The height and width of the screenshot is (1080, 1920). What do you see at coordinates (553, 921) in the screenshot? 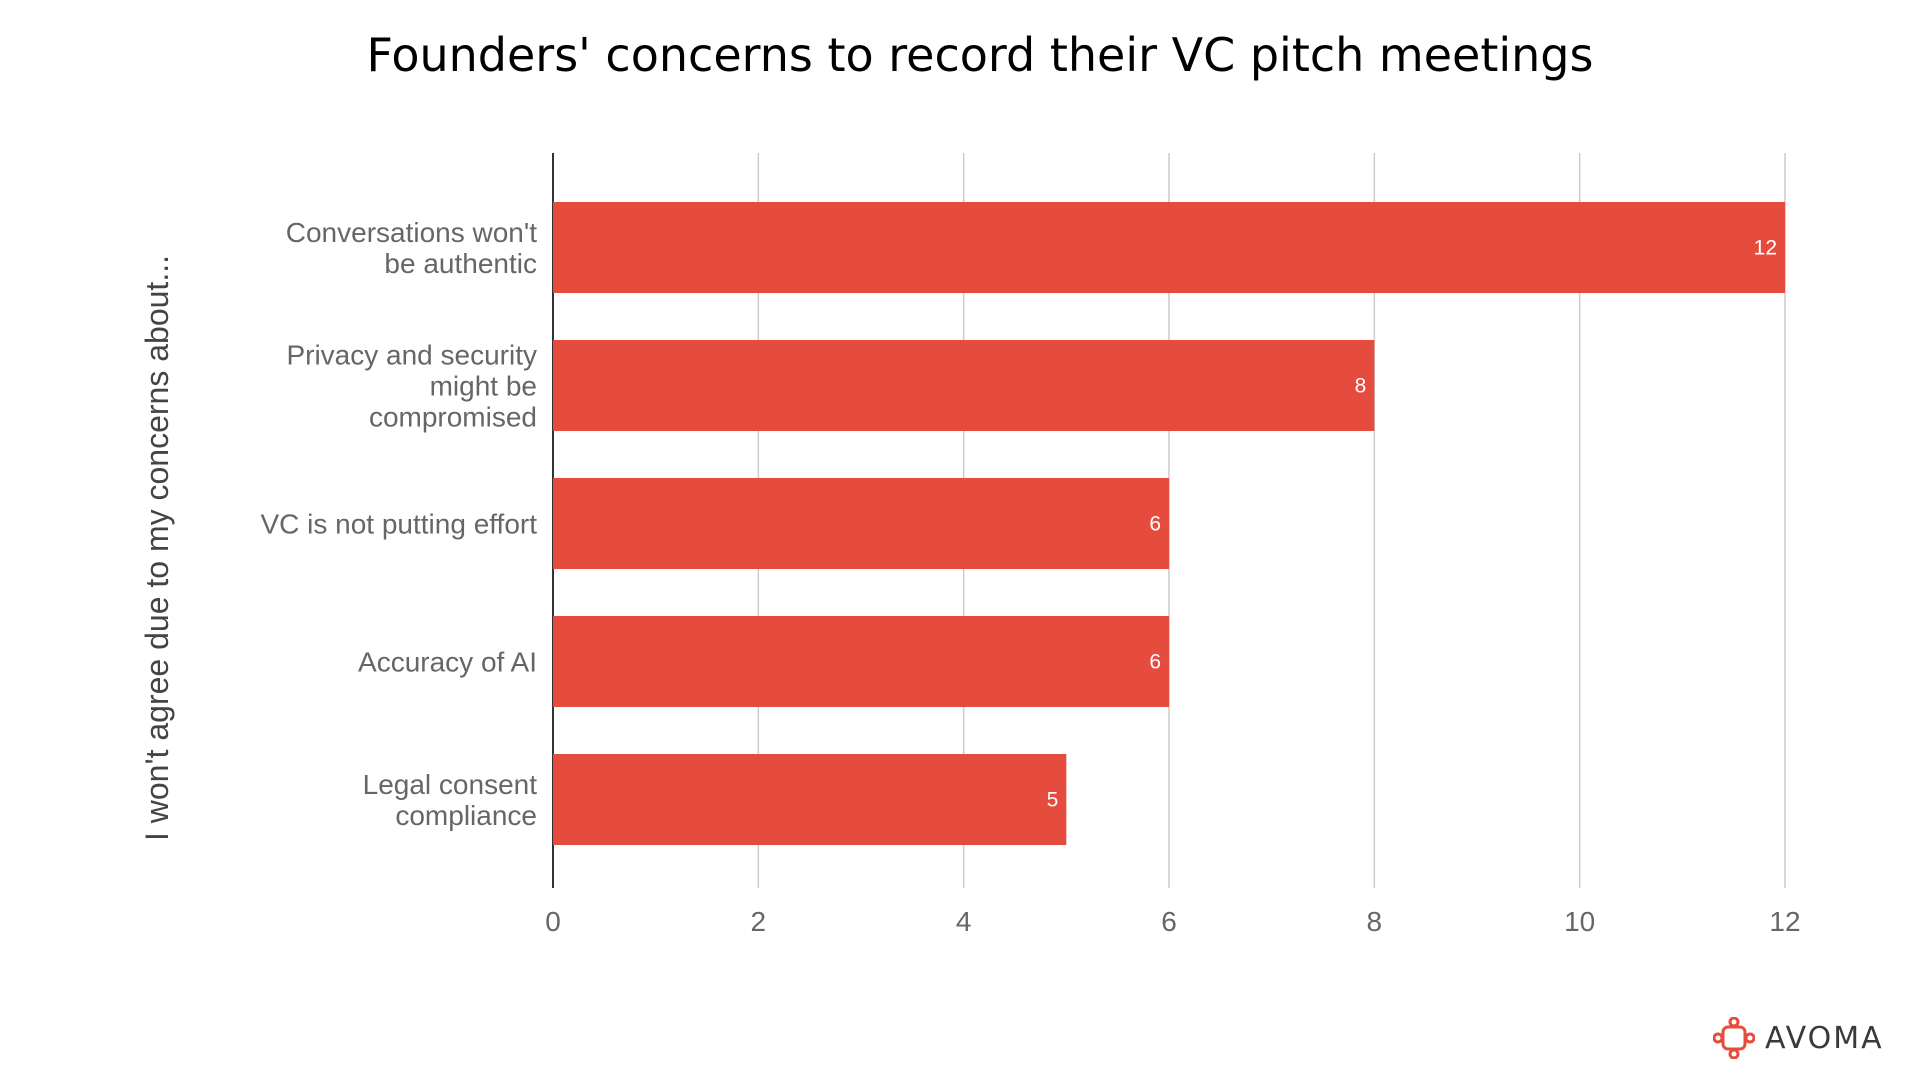
I see `x-tick-label: 0` at bounding box center [553, 921].